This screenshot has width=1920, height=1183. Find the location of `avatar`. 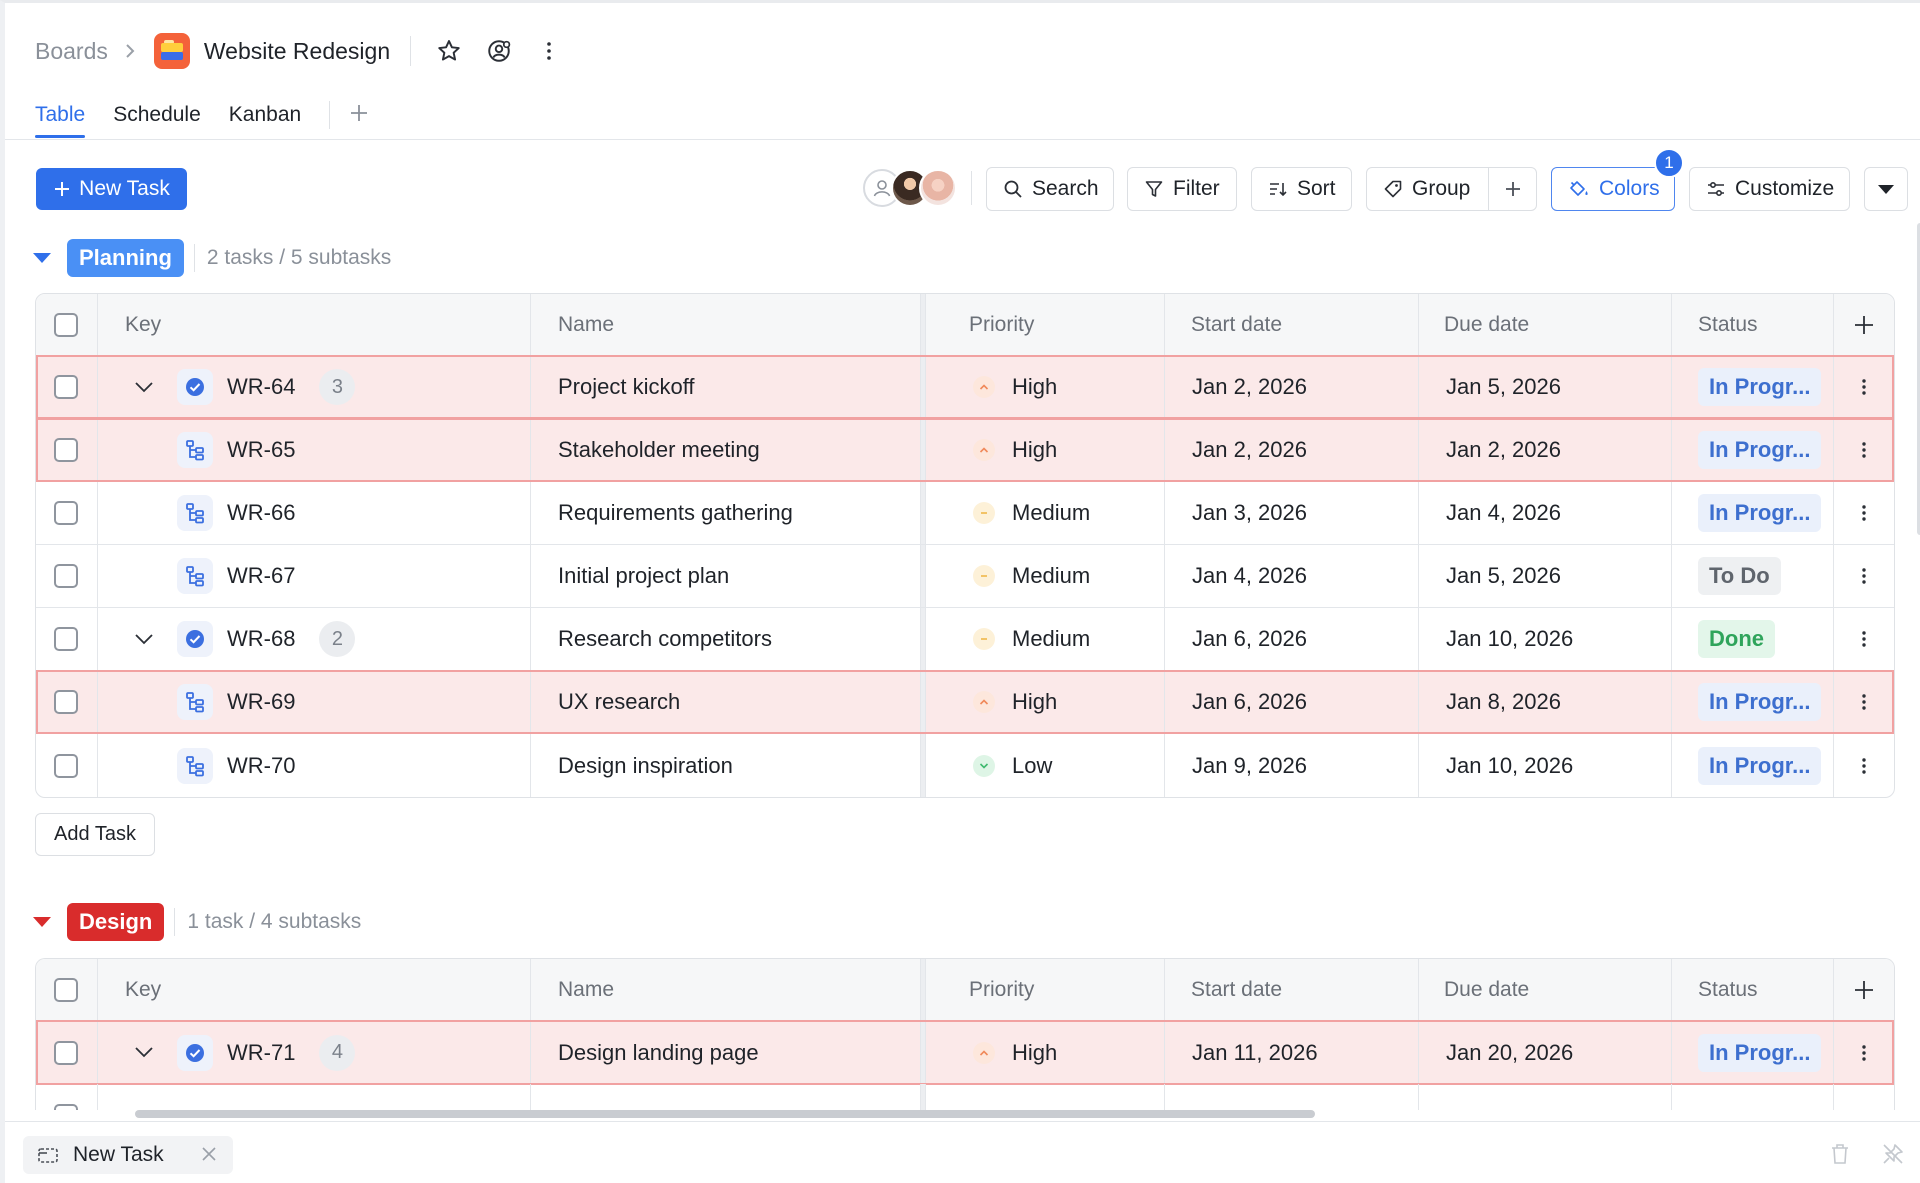

avatar is located at coordinates (938, 188).